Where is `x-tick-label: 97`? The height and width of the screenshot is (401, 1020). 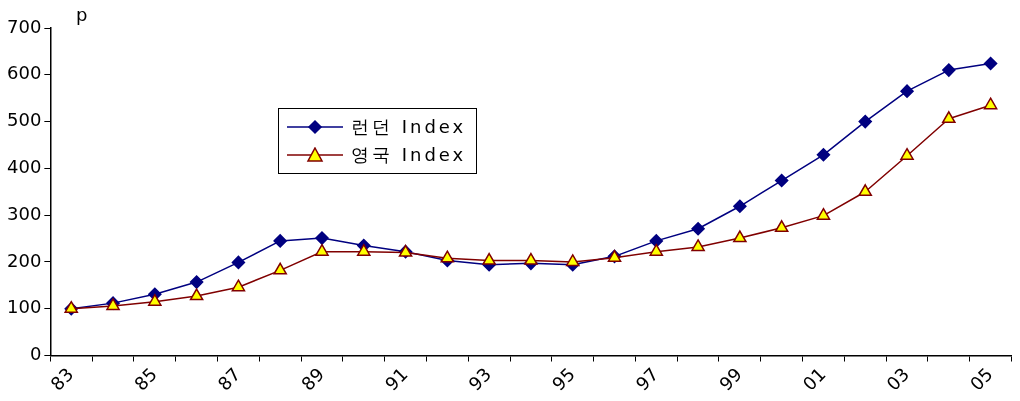 x-tick-label: 97 is located at coordinates (647, 379).